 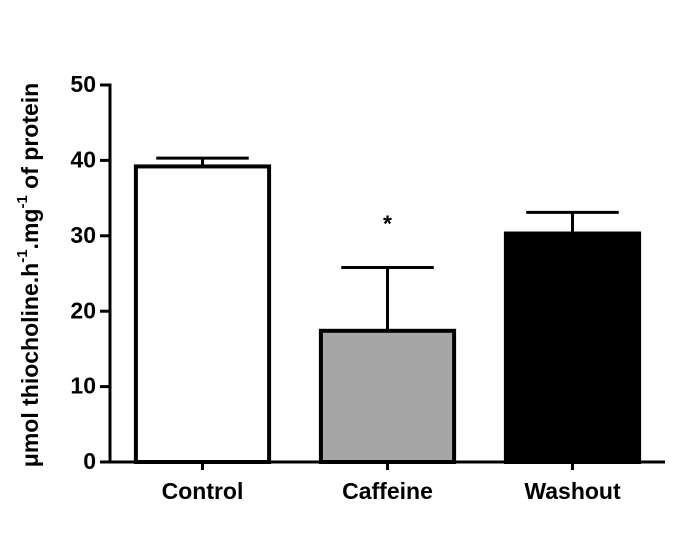 I want to click on y-axis-label: μmol thiocholine.h-1.mg-1 of protein, so click(x=28, y=275).